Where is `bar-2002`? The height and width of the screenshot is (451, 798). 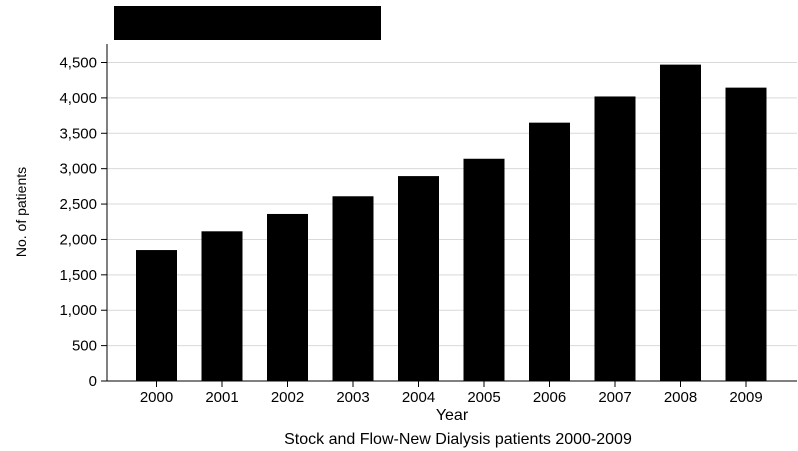
bar-2002 is located at coordinates (287, 297).